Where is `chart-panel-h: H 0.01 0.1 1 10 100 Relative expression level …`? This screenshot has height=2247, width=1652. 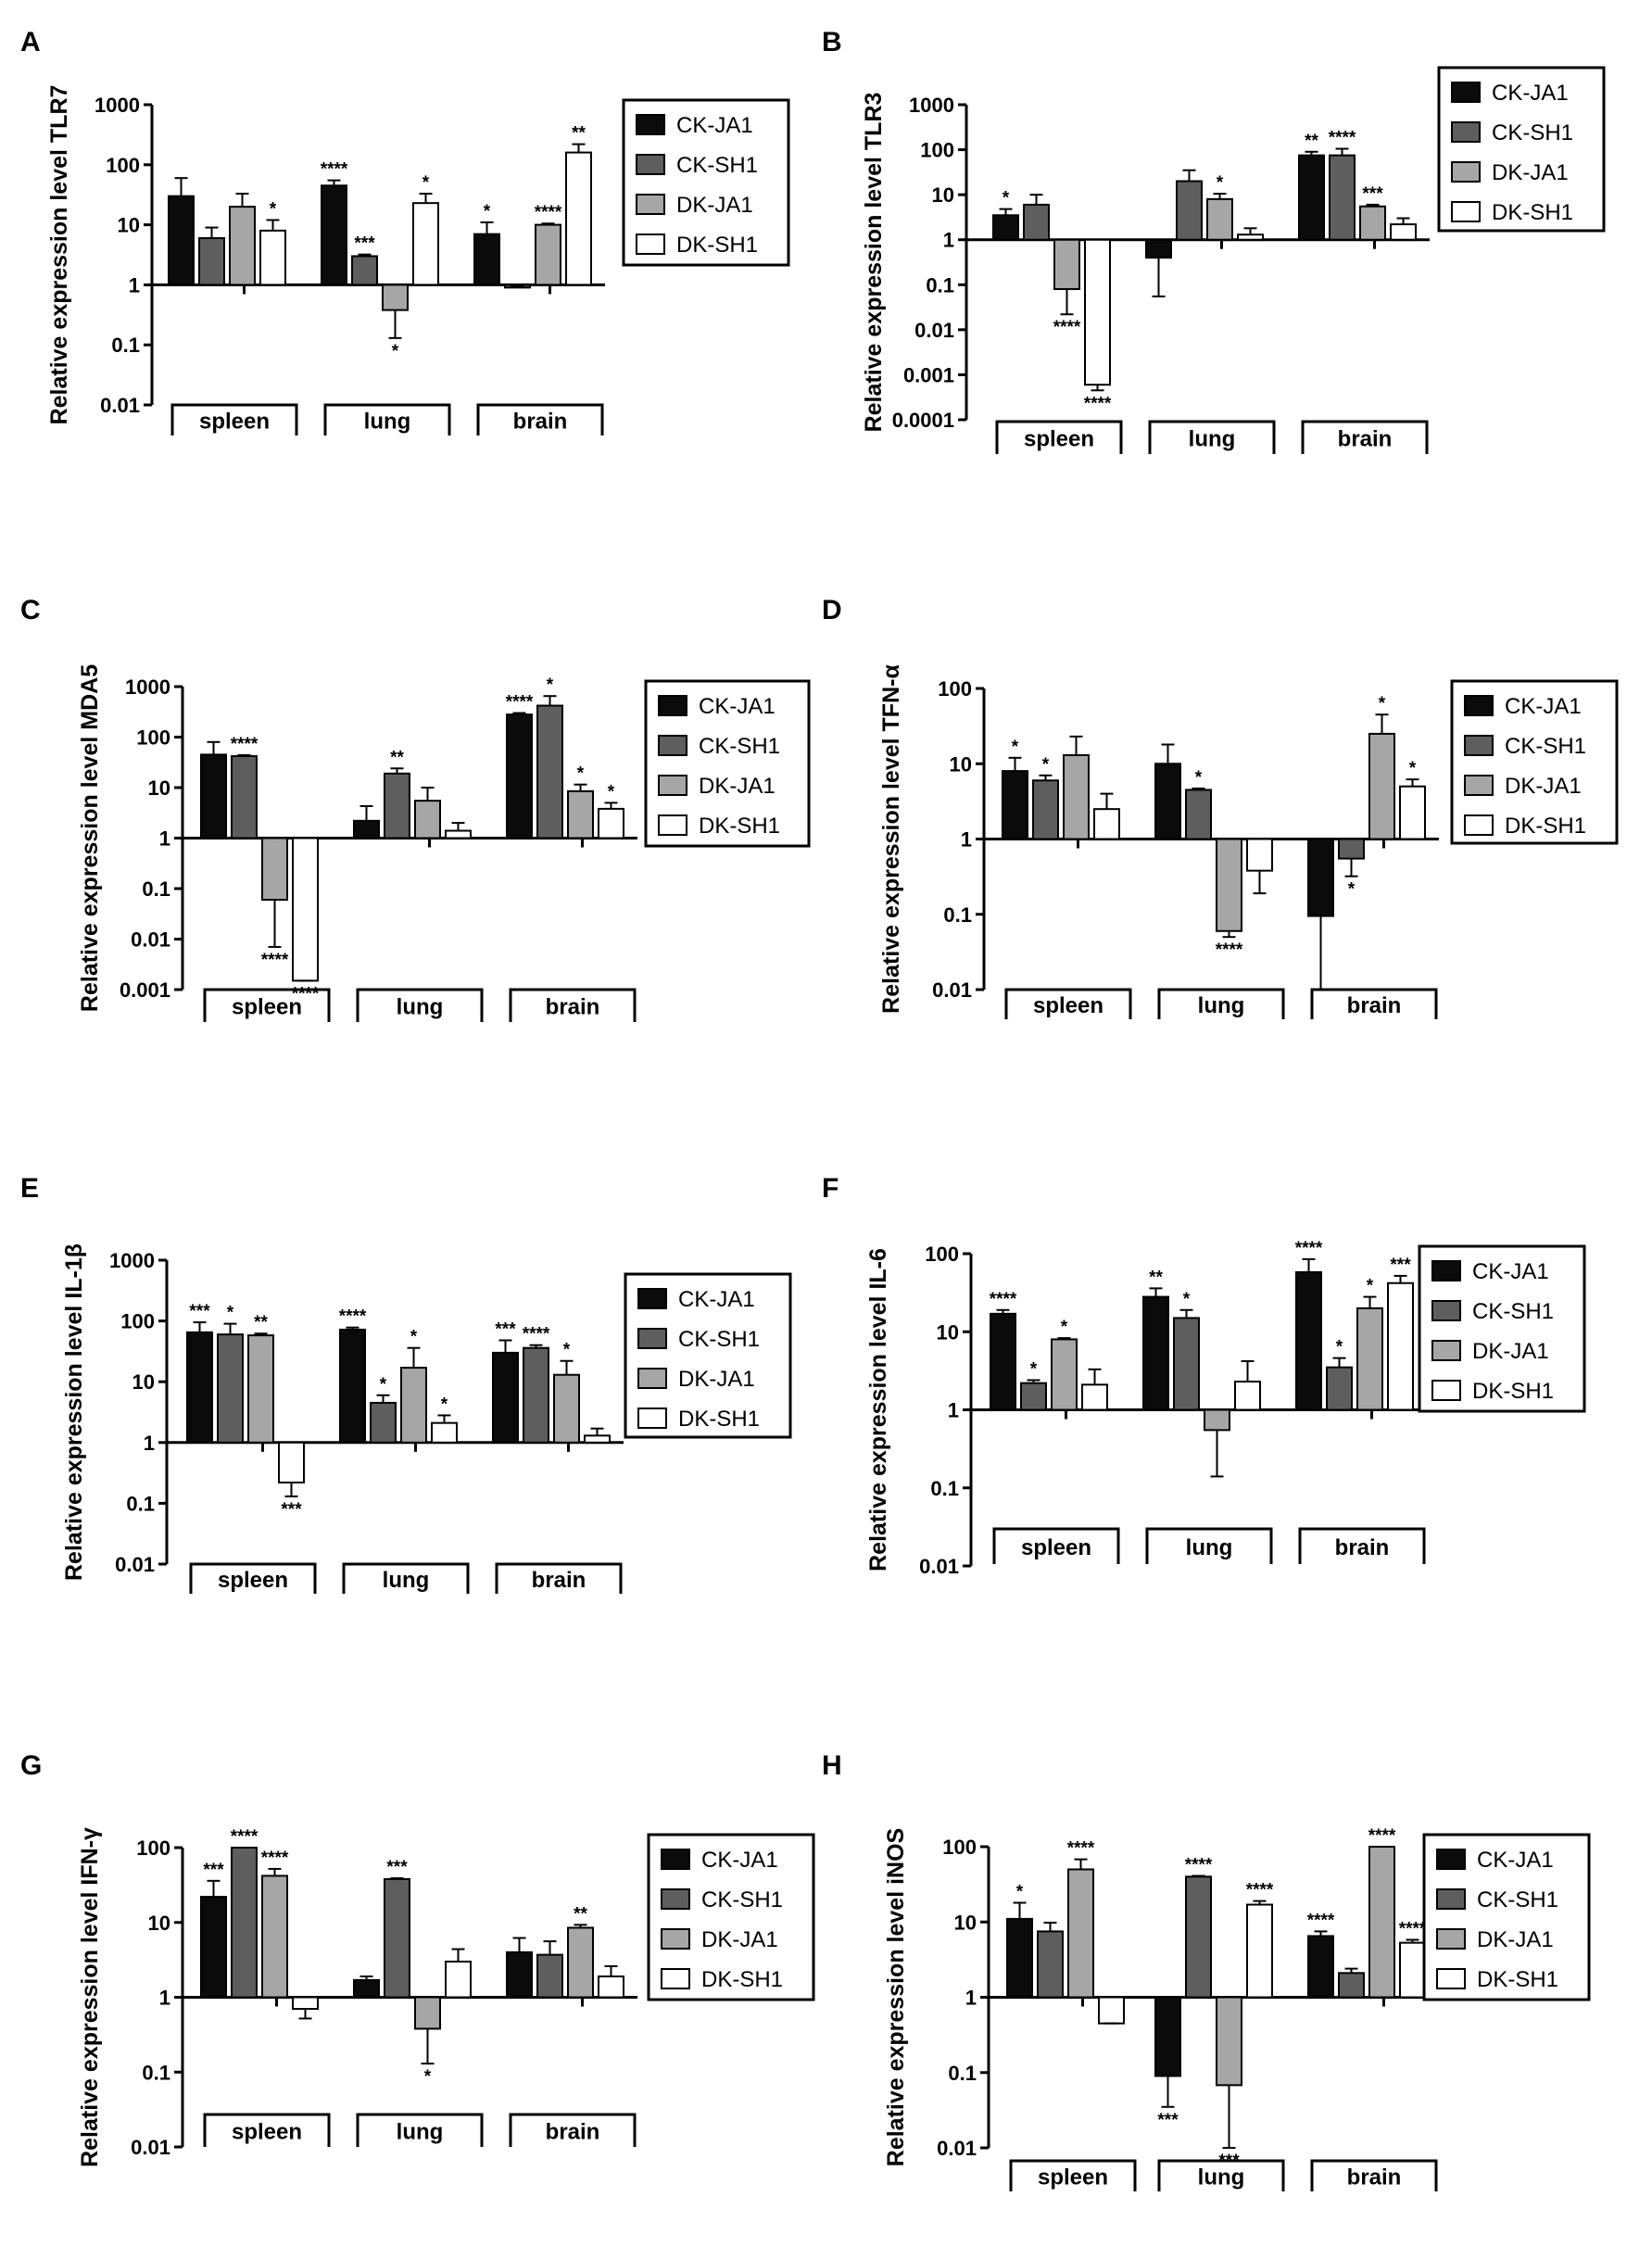 chart-panel-h: H 0.01 0.1 1 10 100 Relative expression level … is located at coordinates (1206, 1970).